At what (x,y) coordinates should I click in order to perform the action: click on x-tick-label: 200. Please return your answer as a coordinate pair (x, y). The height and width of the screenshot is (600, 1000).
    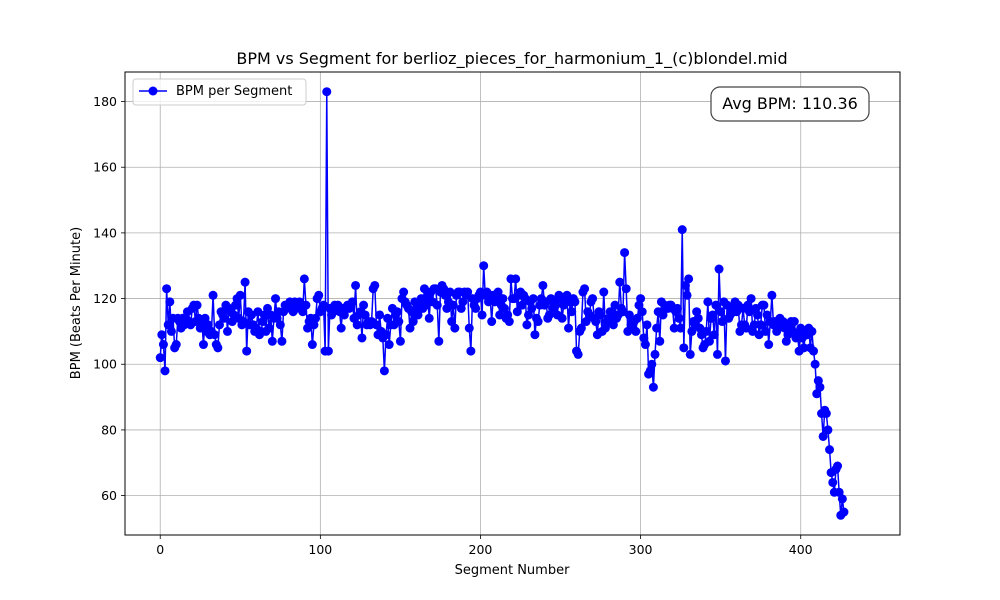
    Looking at the image, I should click on (481, 549).